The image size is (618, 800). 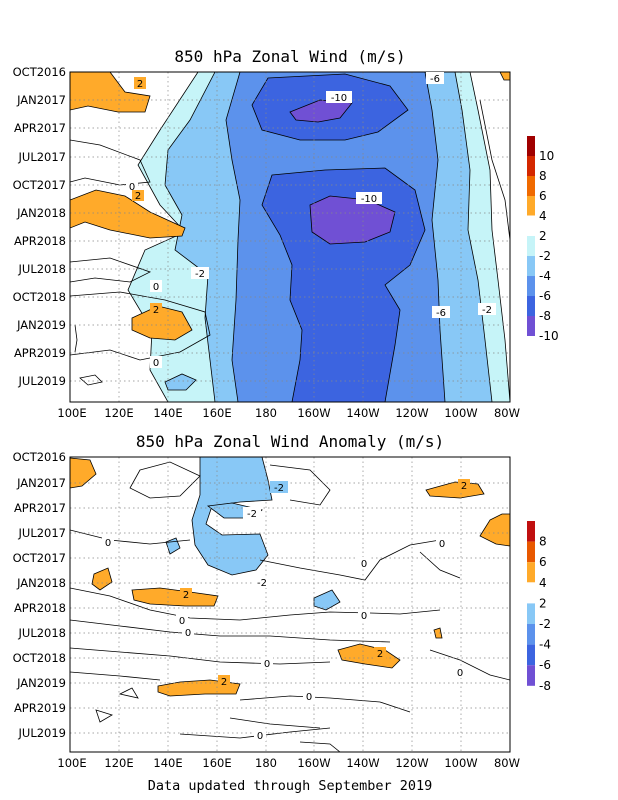 I want to click on chart1-x-tick: 100E, so click(x=71, y=413).